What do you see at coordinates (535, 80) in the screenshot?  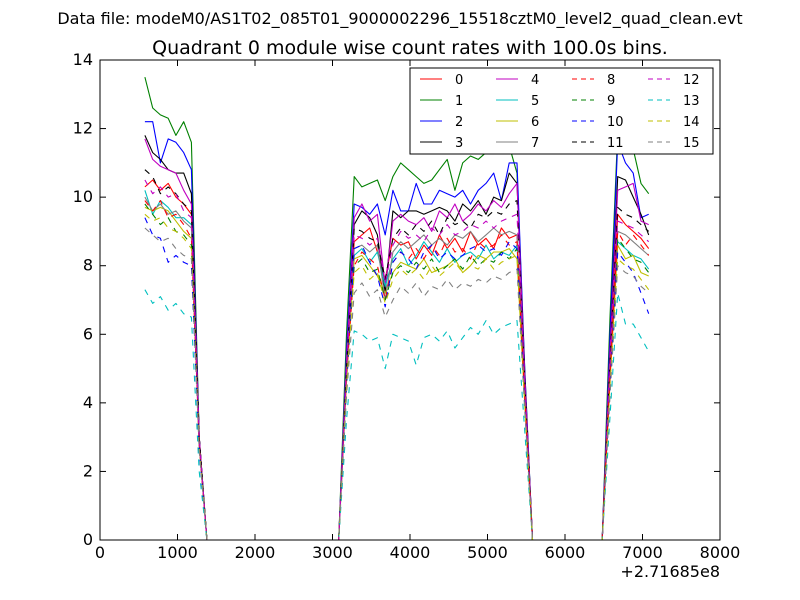 I see `legend-label-4: 4` at bounding box center [535, 80].